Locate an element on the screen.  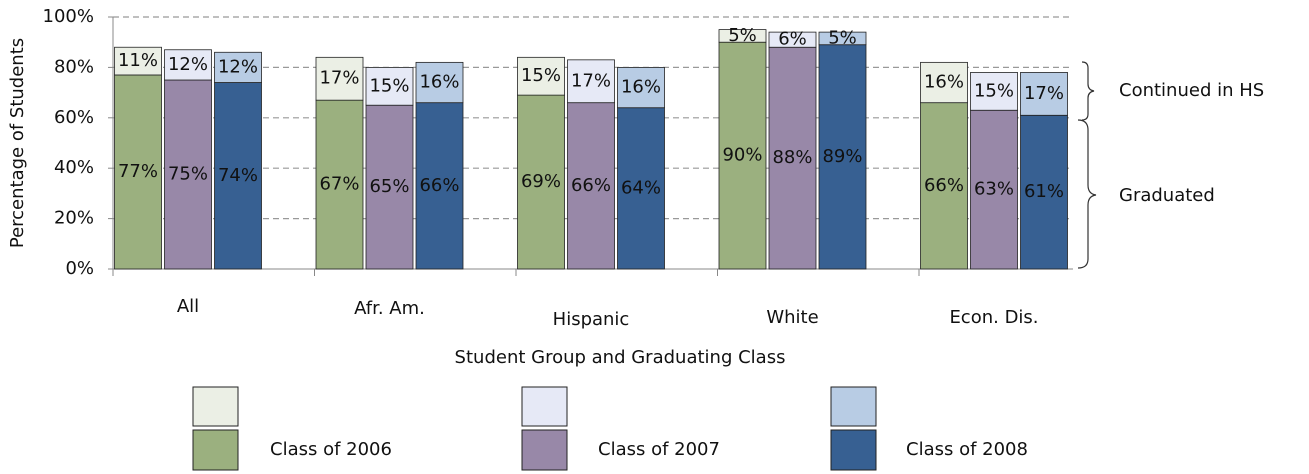
legend-label: Class of 2006 is located at coordinates (331, 449).